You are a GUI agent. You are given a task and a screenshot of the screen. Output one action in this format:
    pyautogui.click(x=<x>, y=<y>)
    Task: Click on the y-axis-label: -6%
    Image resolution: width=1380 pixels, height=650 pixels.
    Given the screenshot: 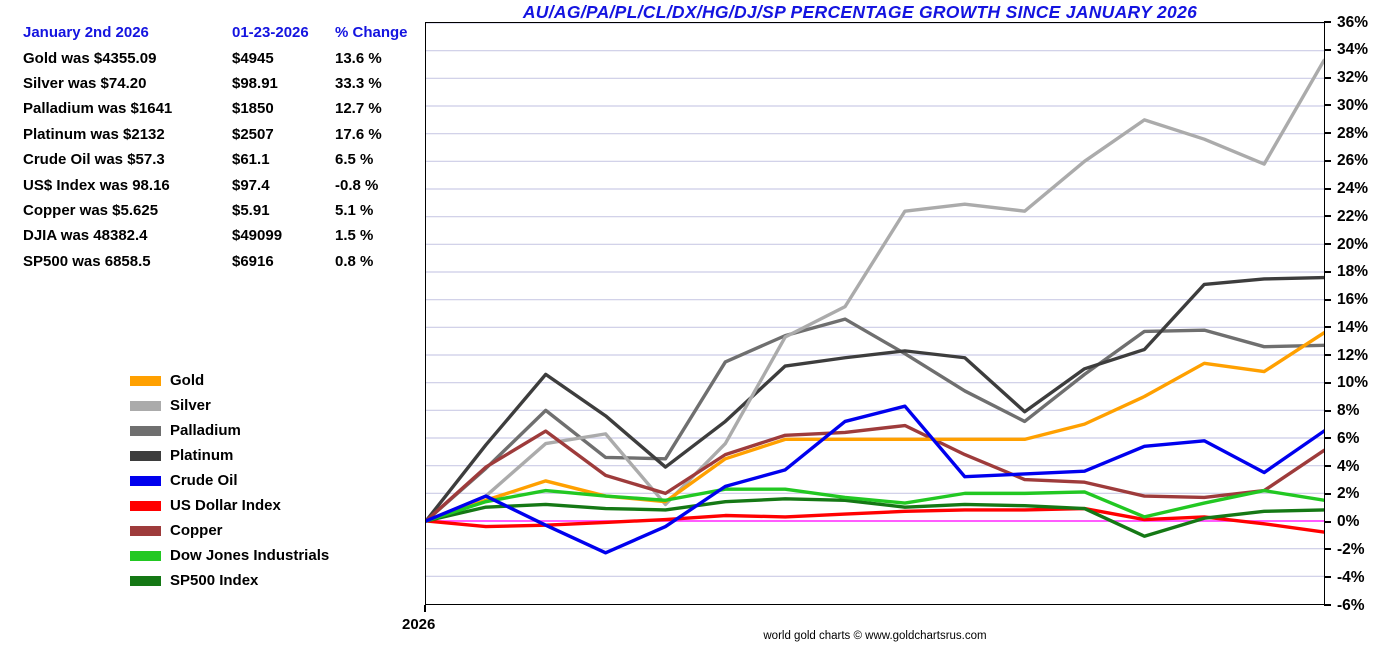 What is the action you would take?
    pyautogui.click(x=1351, y=605)
    